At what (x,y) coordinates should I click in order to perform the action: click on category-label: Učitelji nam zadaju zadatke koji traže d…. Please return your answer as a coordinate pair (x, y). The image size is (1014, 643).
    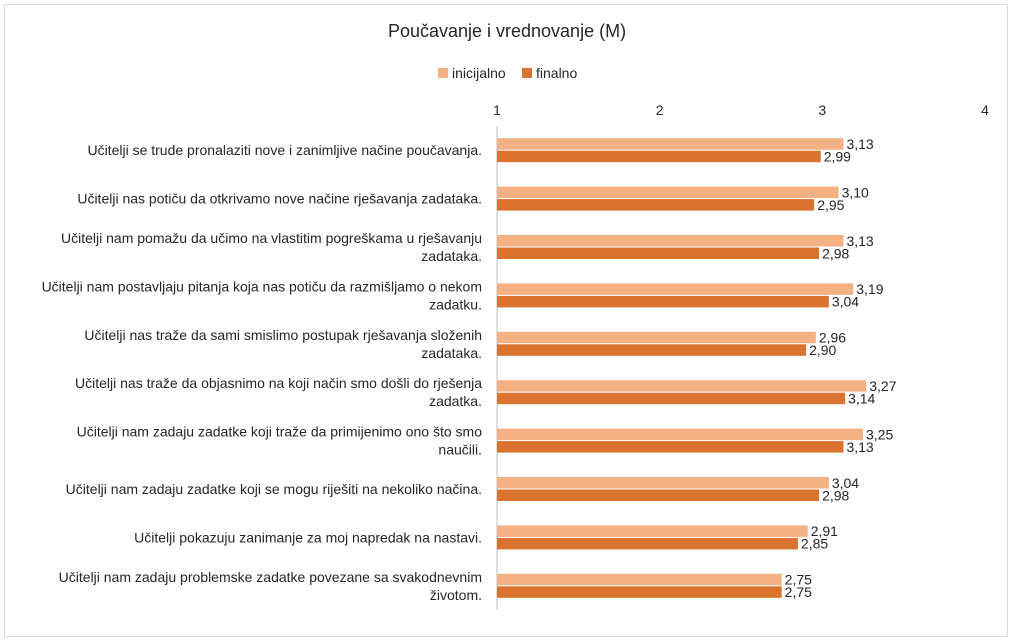
    Looking at the image, I should click on (280, 432).